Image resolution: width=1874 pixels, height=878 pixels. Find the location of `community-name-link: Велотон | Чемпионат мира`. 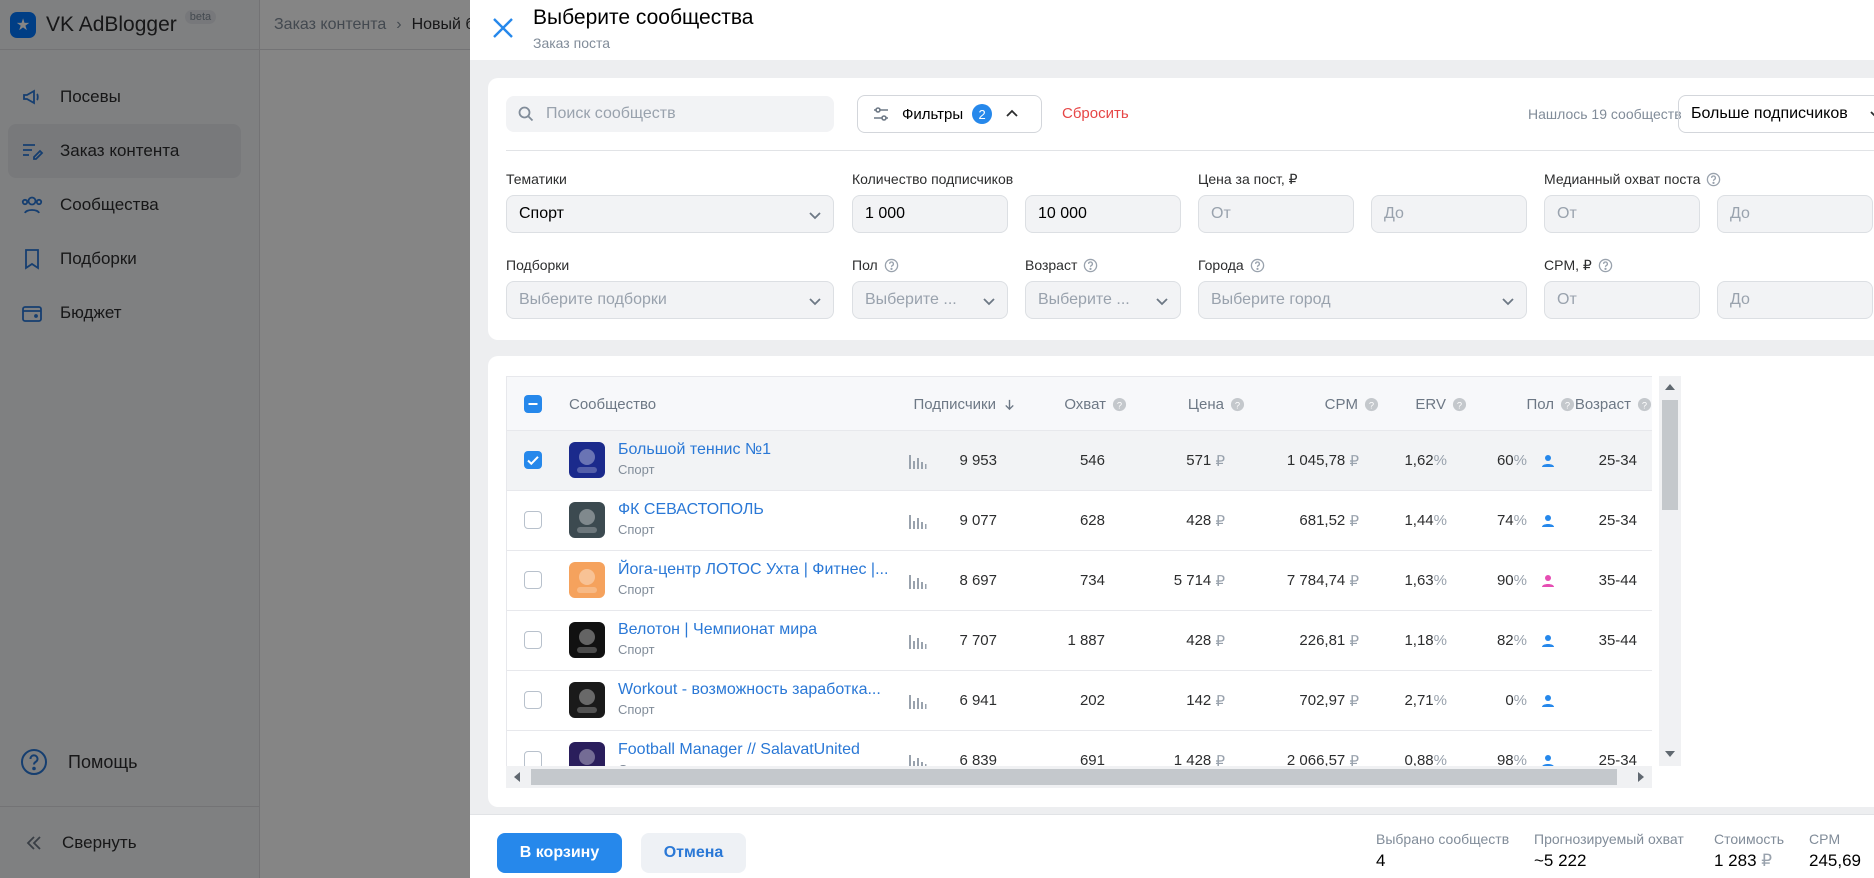

community-name-link: Велотон | Чемпионат мира is located at coordinates (717, 629).